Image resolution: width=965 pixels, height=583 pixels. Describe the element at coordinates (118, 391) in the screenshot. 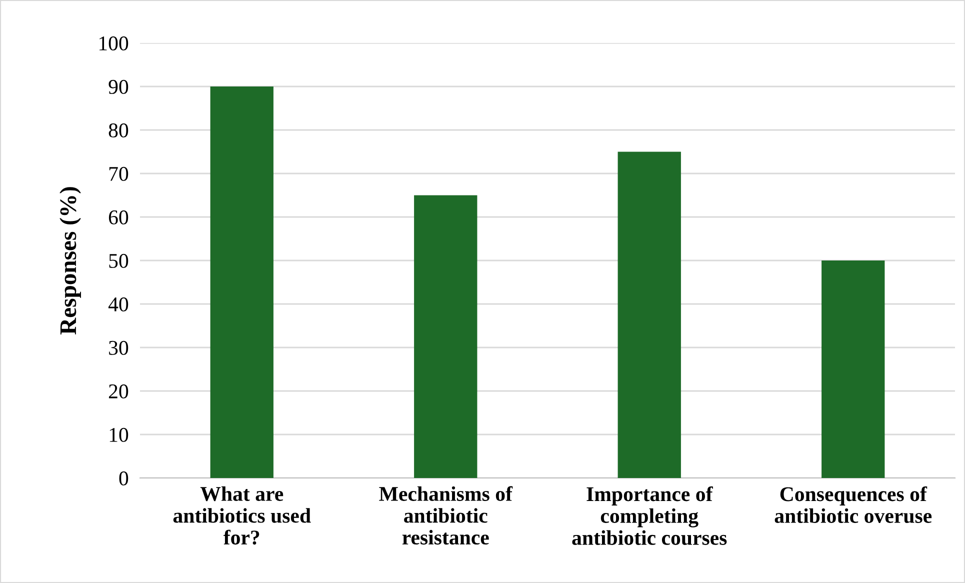

I see `y-tick-label: 20` at that location.